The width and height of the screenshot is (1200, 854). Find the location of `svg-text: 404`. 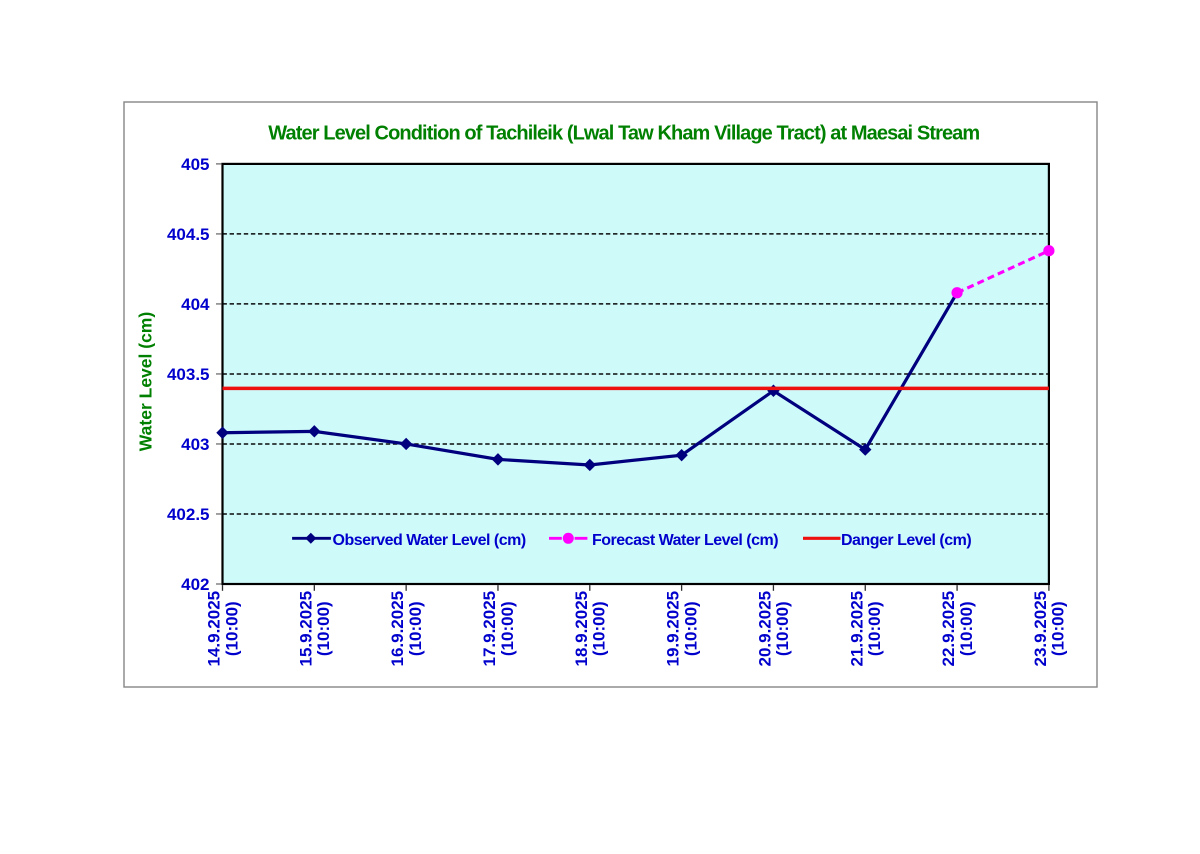

svg-text: 404 is located at coordinates (195, 304).